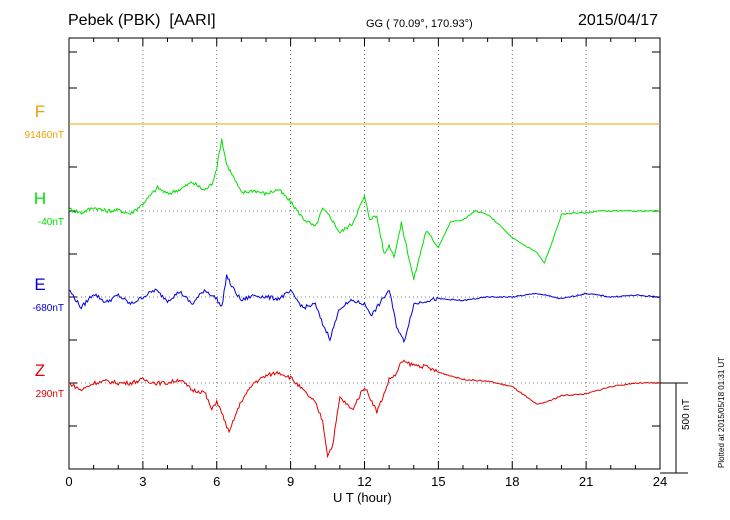 Image resolution: width=730 pixels, height=520 pixels. I want to click on station-coords: GG ( 70.09°, 170.93°), so click(419, 24).